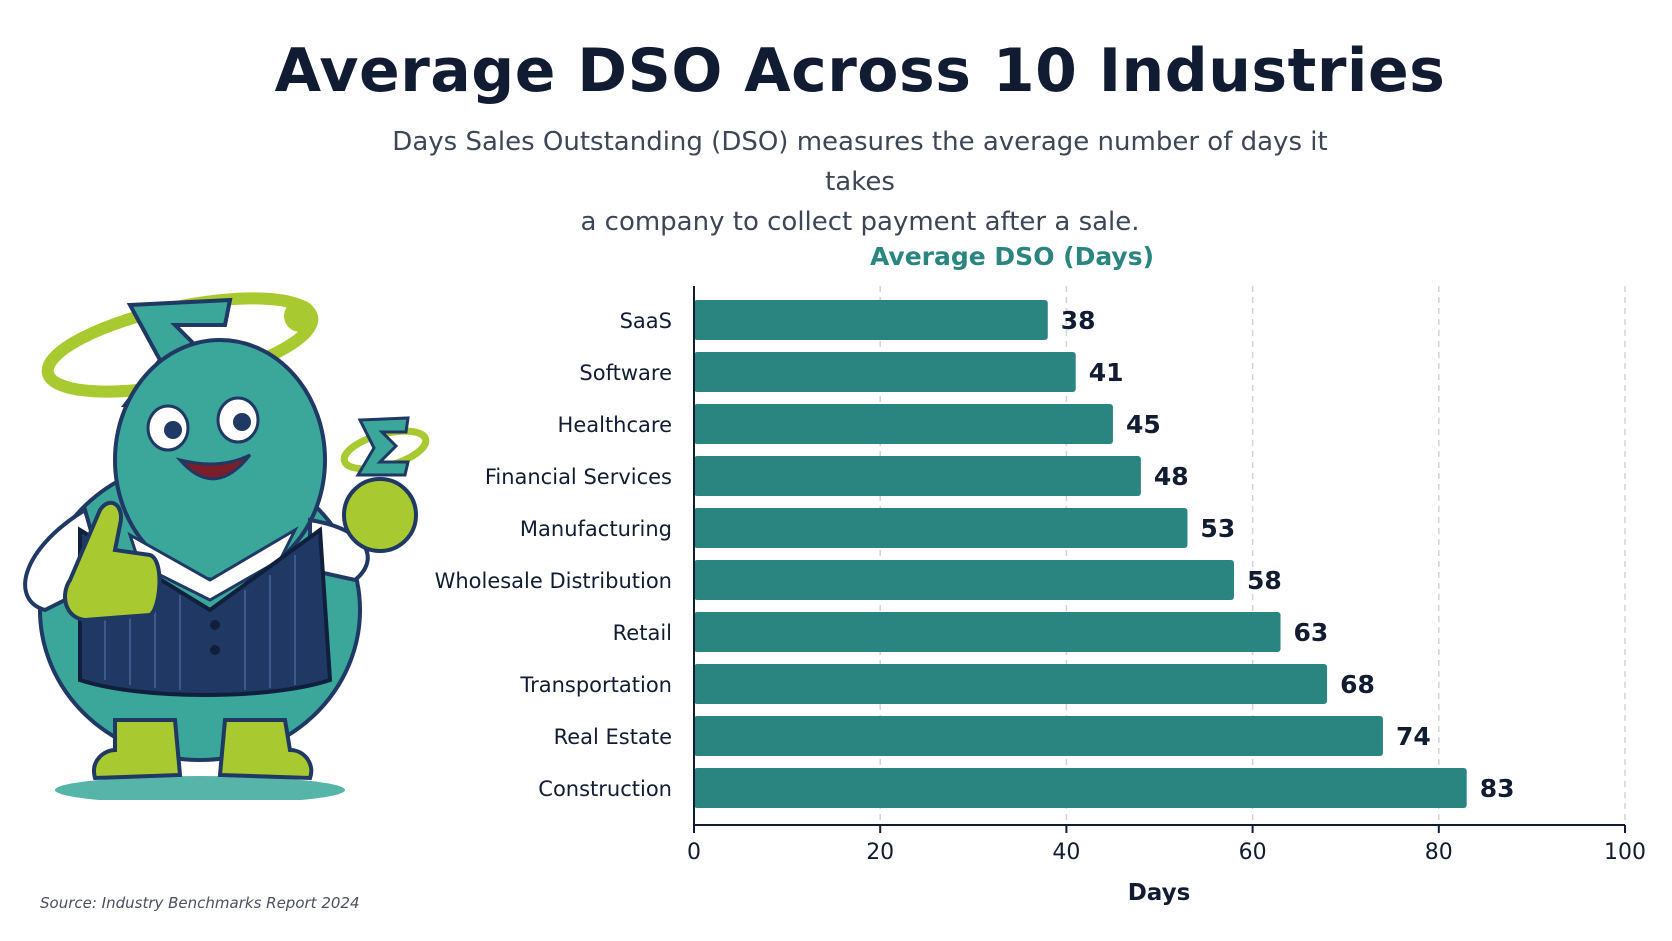 The width and height of the screenshot is (1672, 941). Describe the element at coordinates (1311, 632) in the screenshot. I see `data-label: 63` at that location.